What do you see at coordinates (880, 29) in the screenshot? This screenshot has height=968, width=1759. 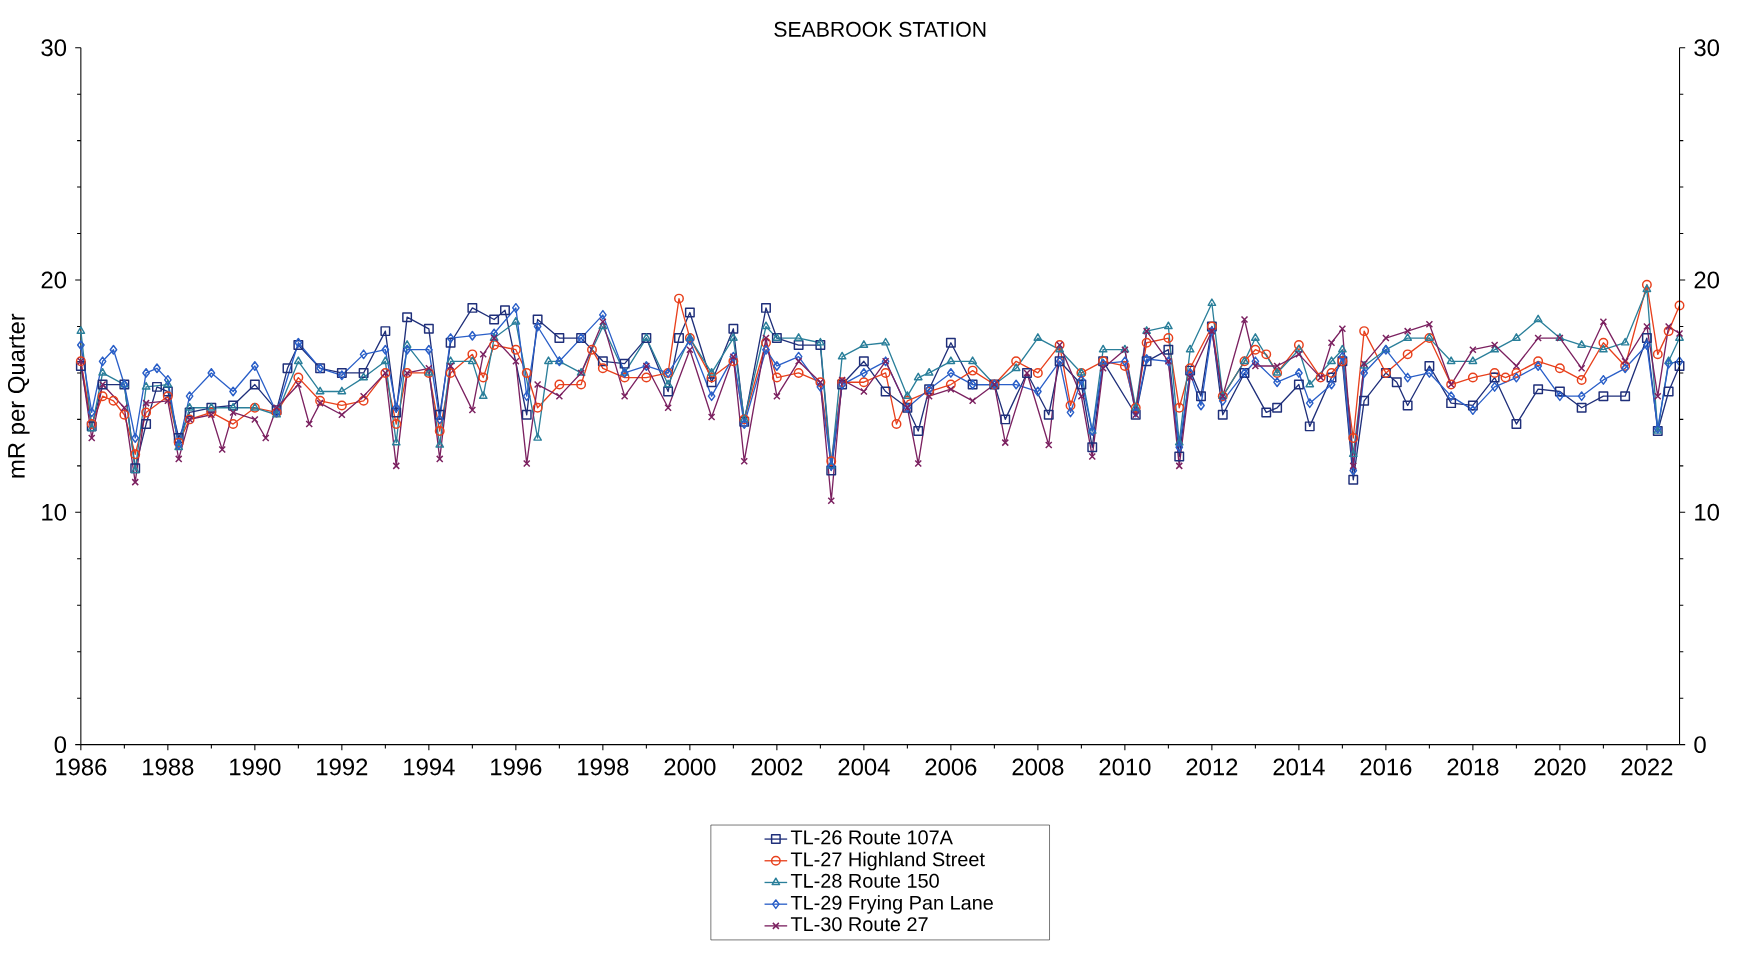 I see `chart-title: SEABROOK STATION` at bounding box center [880, 29].